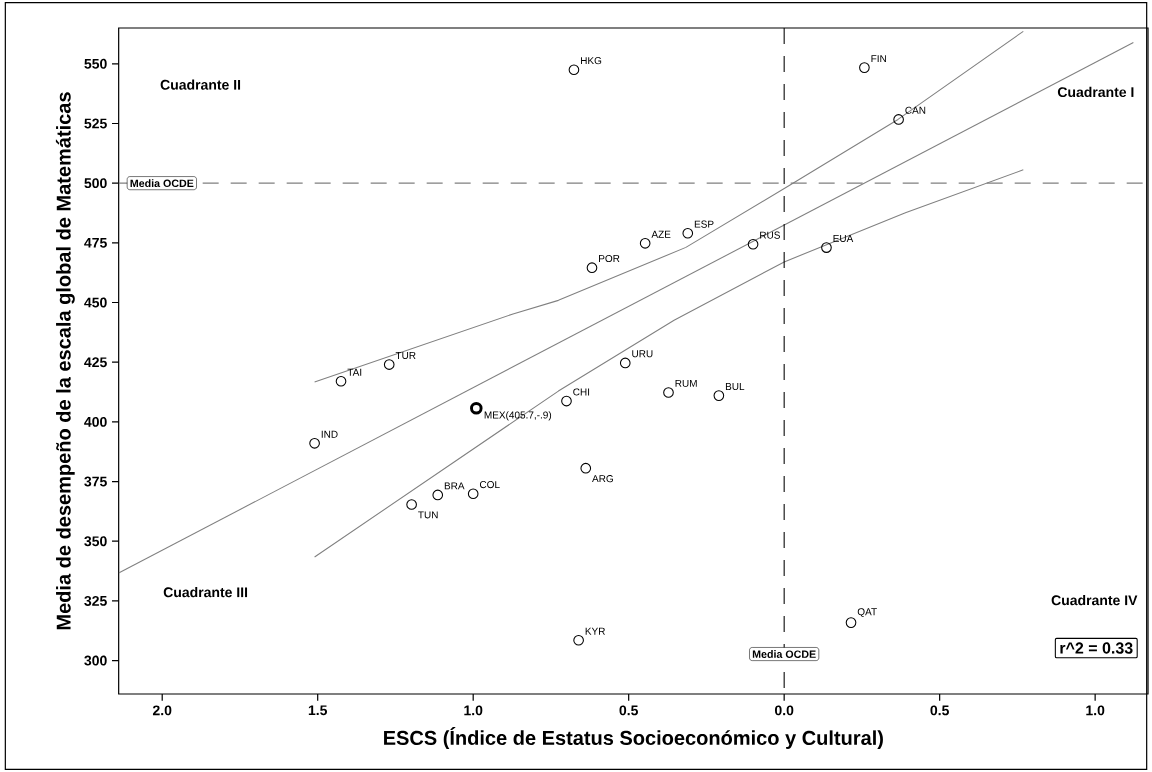 Image resolution: width=1152 pixels, height=772 pixels. Describe the element at coordinates (95, 123) in the screenshot. I see `y-tick-label: 525` at that location.